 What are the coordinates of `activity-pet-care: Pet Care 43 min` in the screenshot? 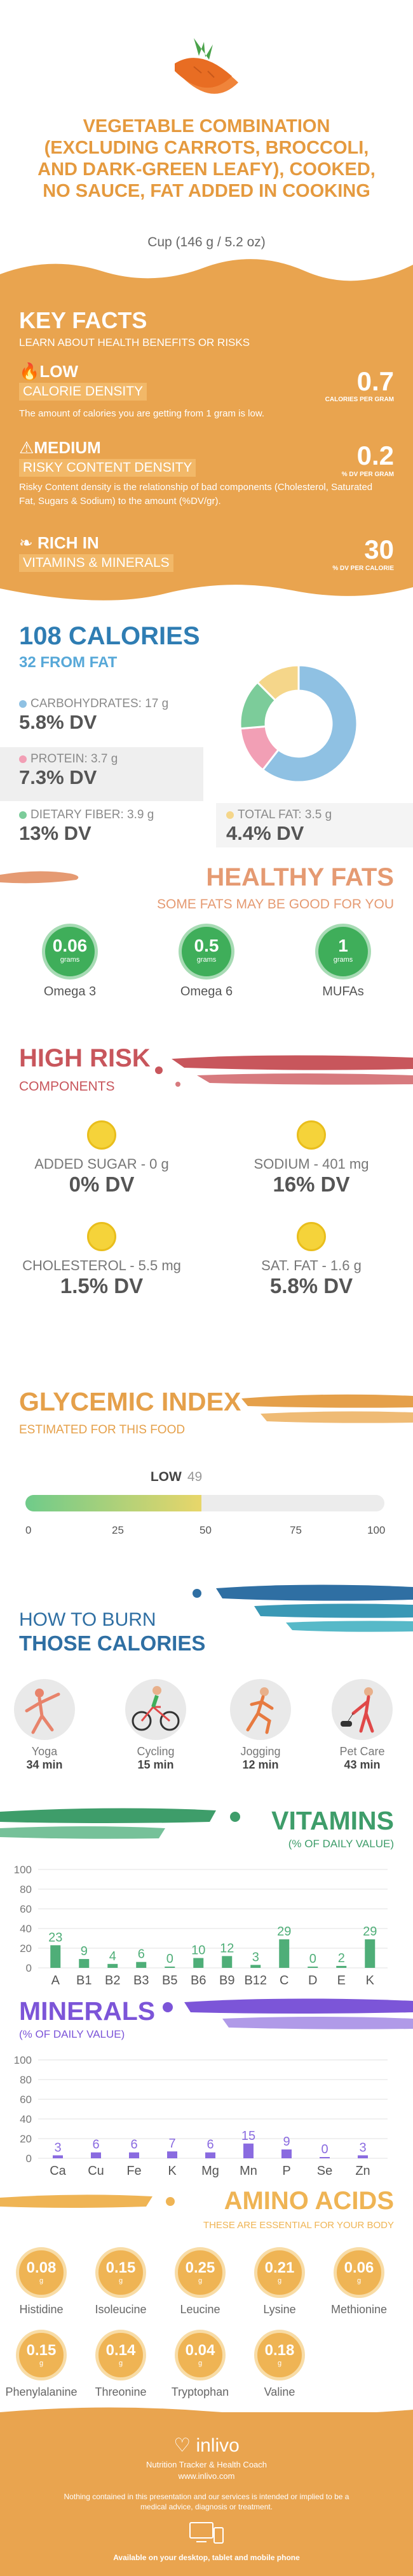 It's located at (362, 1725).